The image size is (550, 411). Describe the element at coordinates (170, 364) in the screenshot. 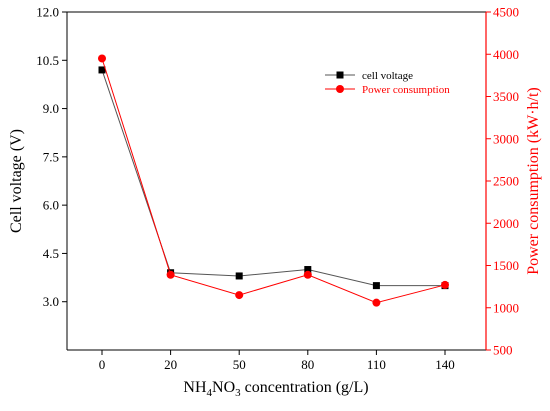

I see `x-tick-label: 20` at that location.